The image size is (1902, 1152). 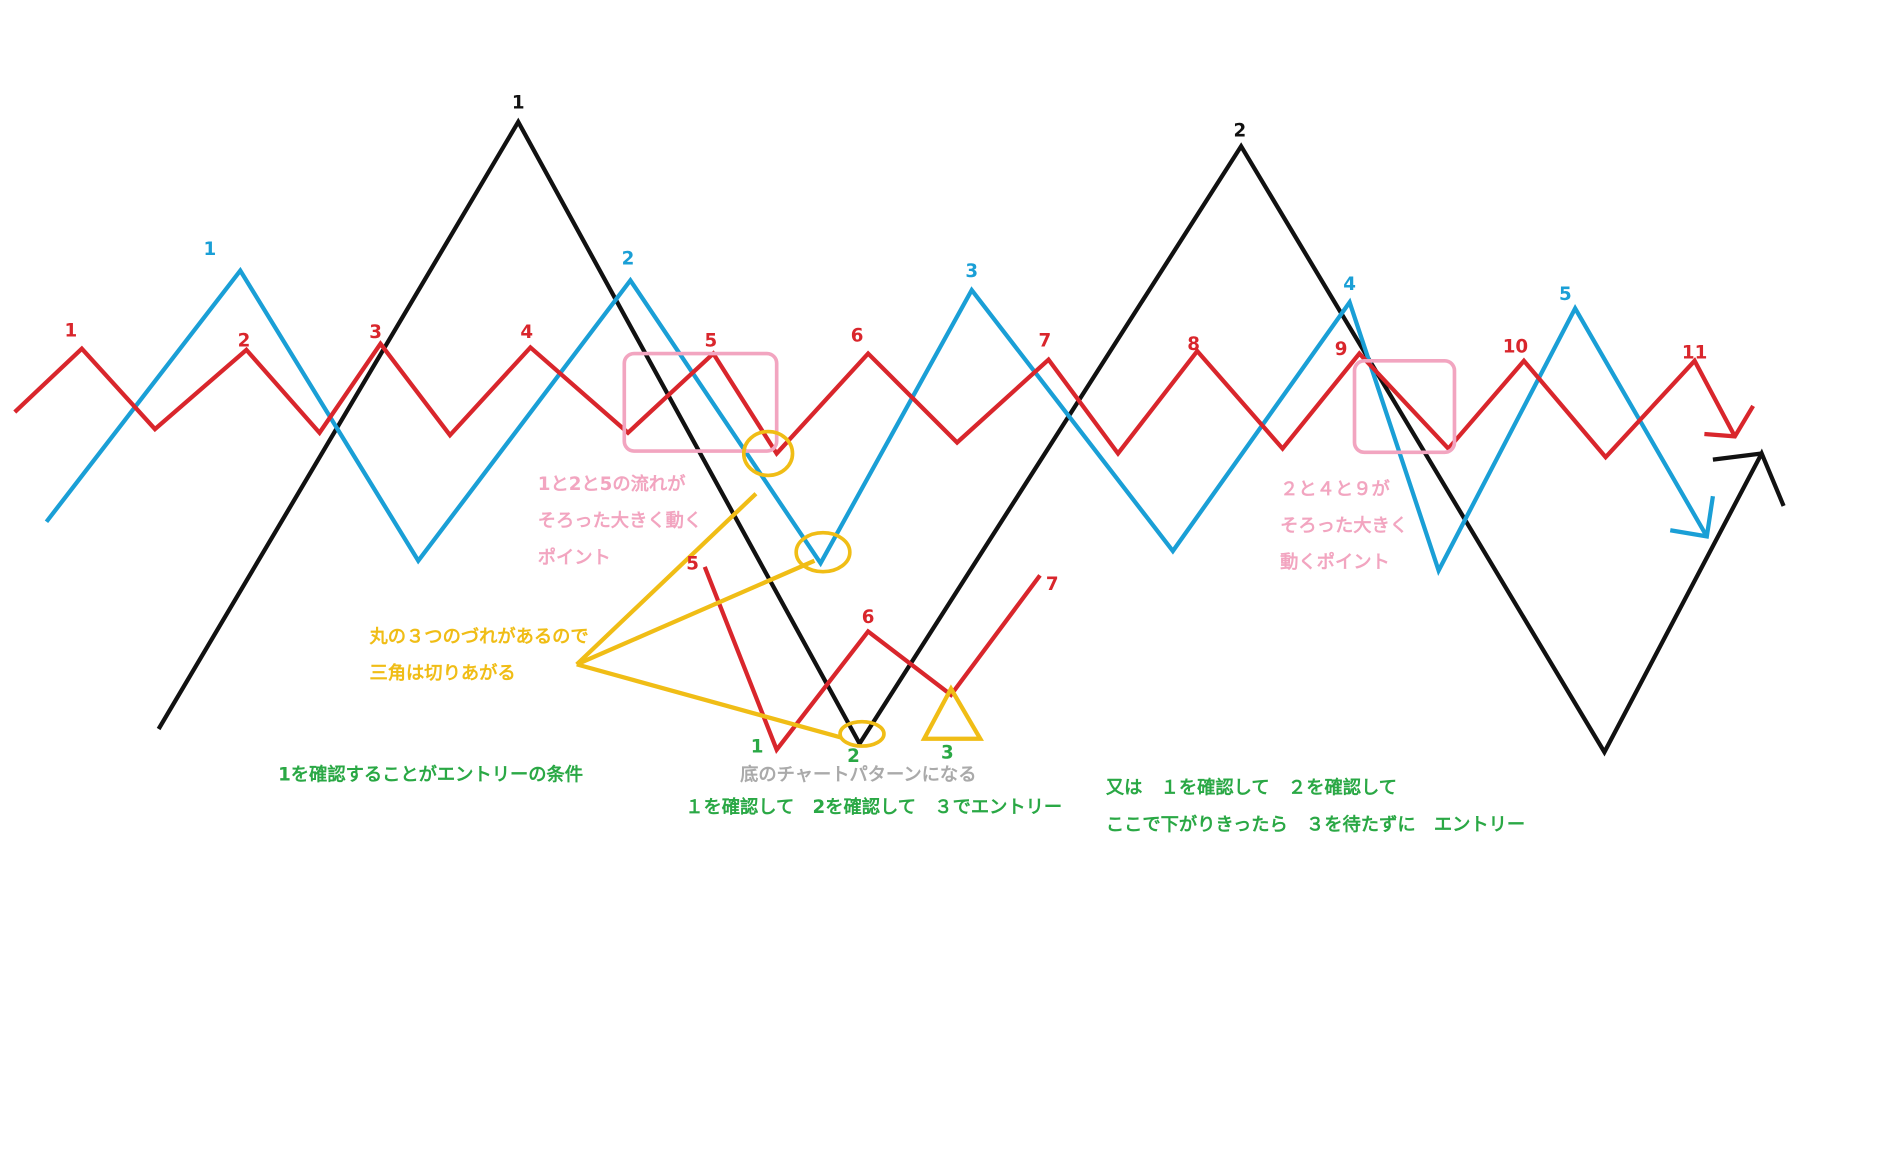 What do you see at coordinates (628, 259) in the screenshot?
I see `blue-label: 2` at bounding box center [628, 259].